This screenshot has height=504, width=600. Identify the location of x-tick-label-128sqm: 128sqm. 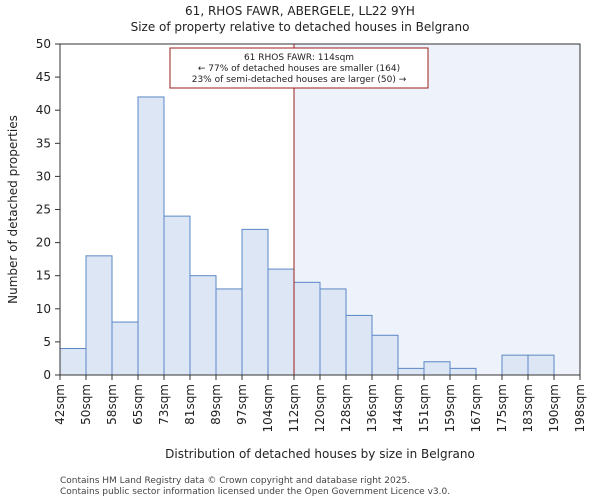
(346, 408).